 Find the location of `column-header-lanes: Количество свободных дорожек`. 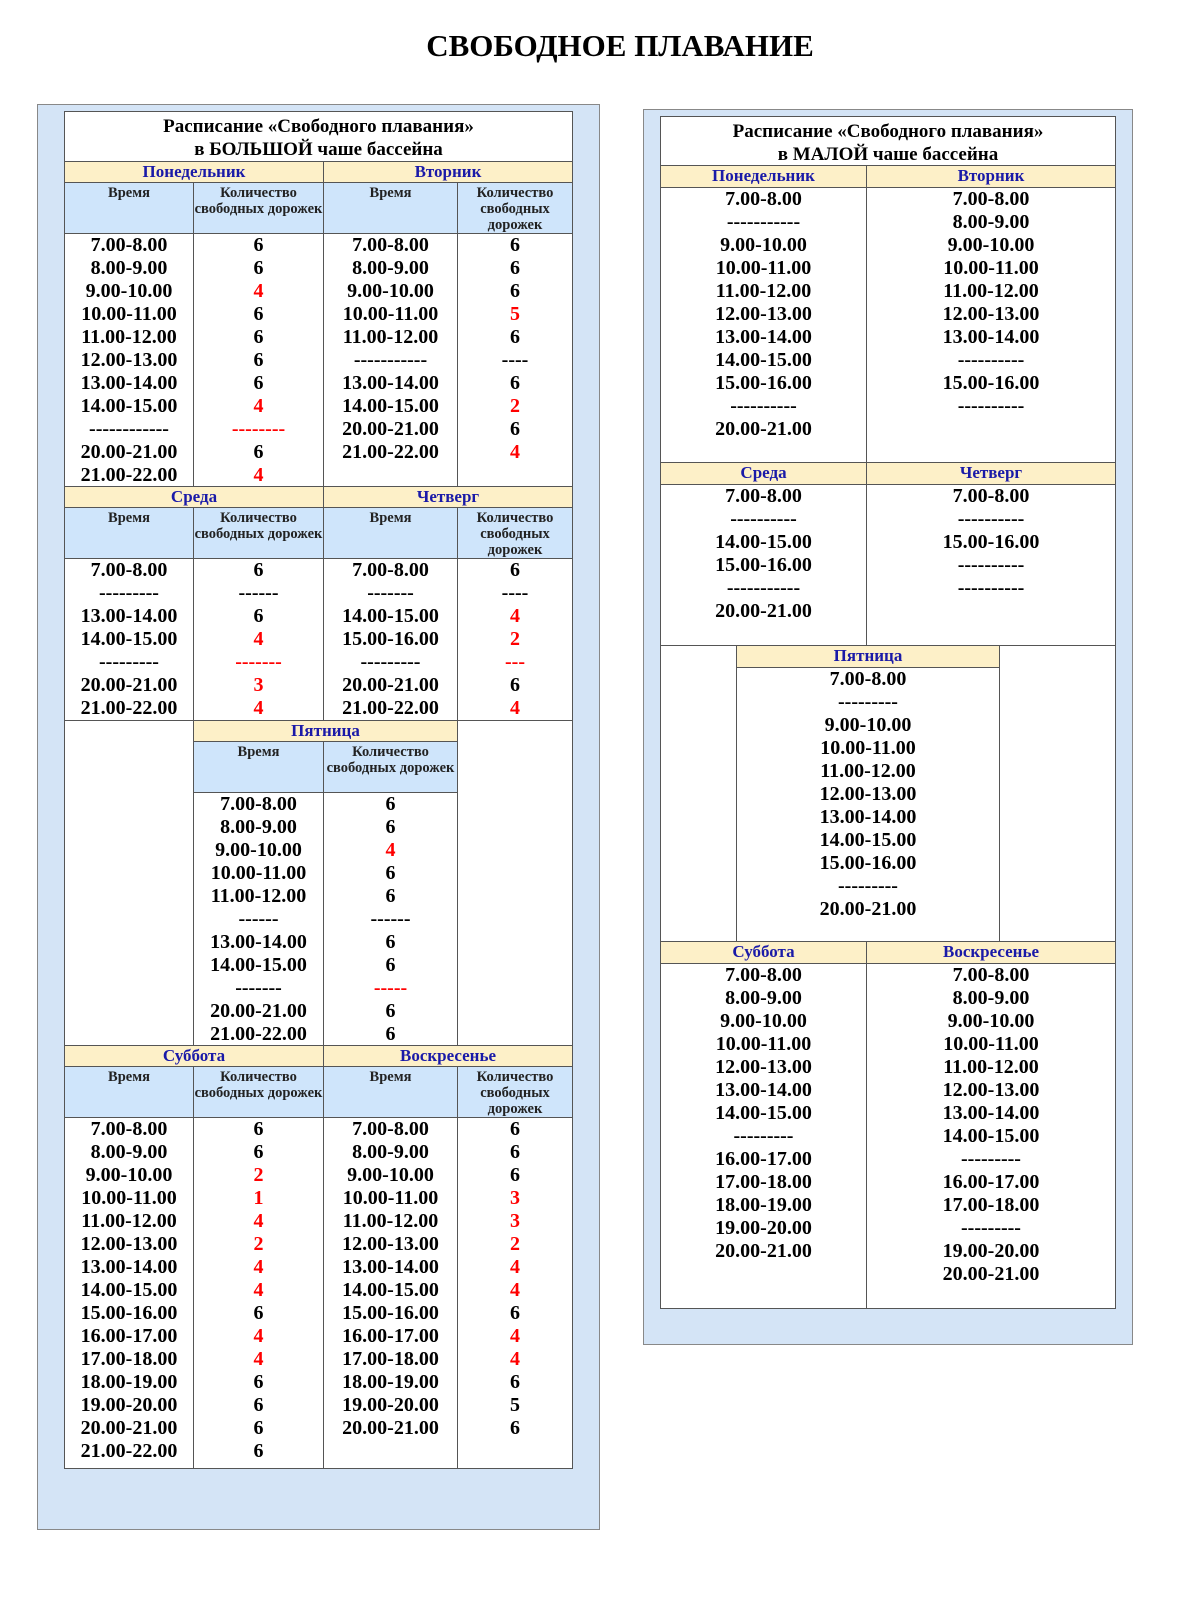

column-header-lanes: Количество свободных дорожек is located at coordinates (515, 533).